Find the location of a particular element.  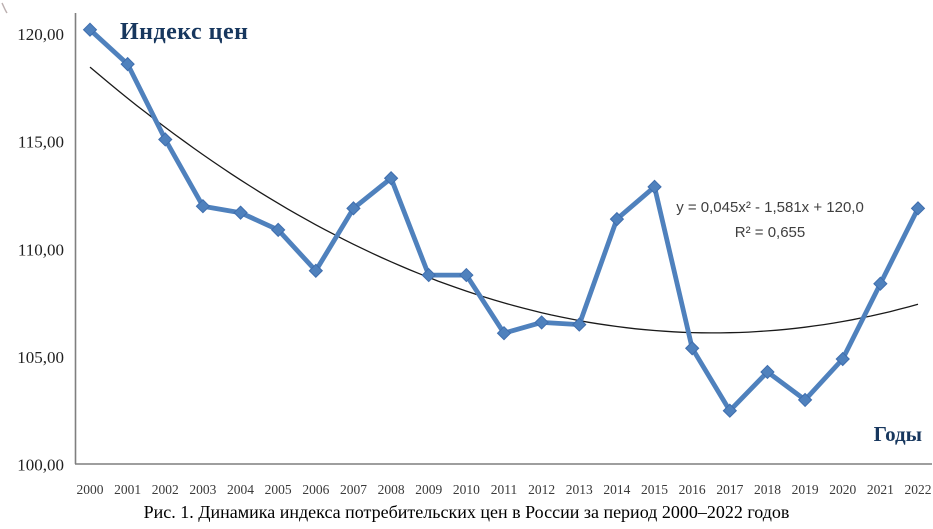

x-tick-label: 2011 is located at coordinates (504, 489).